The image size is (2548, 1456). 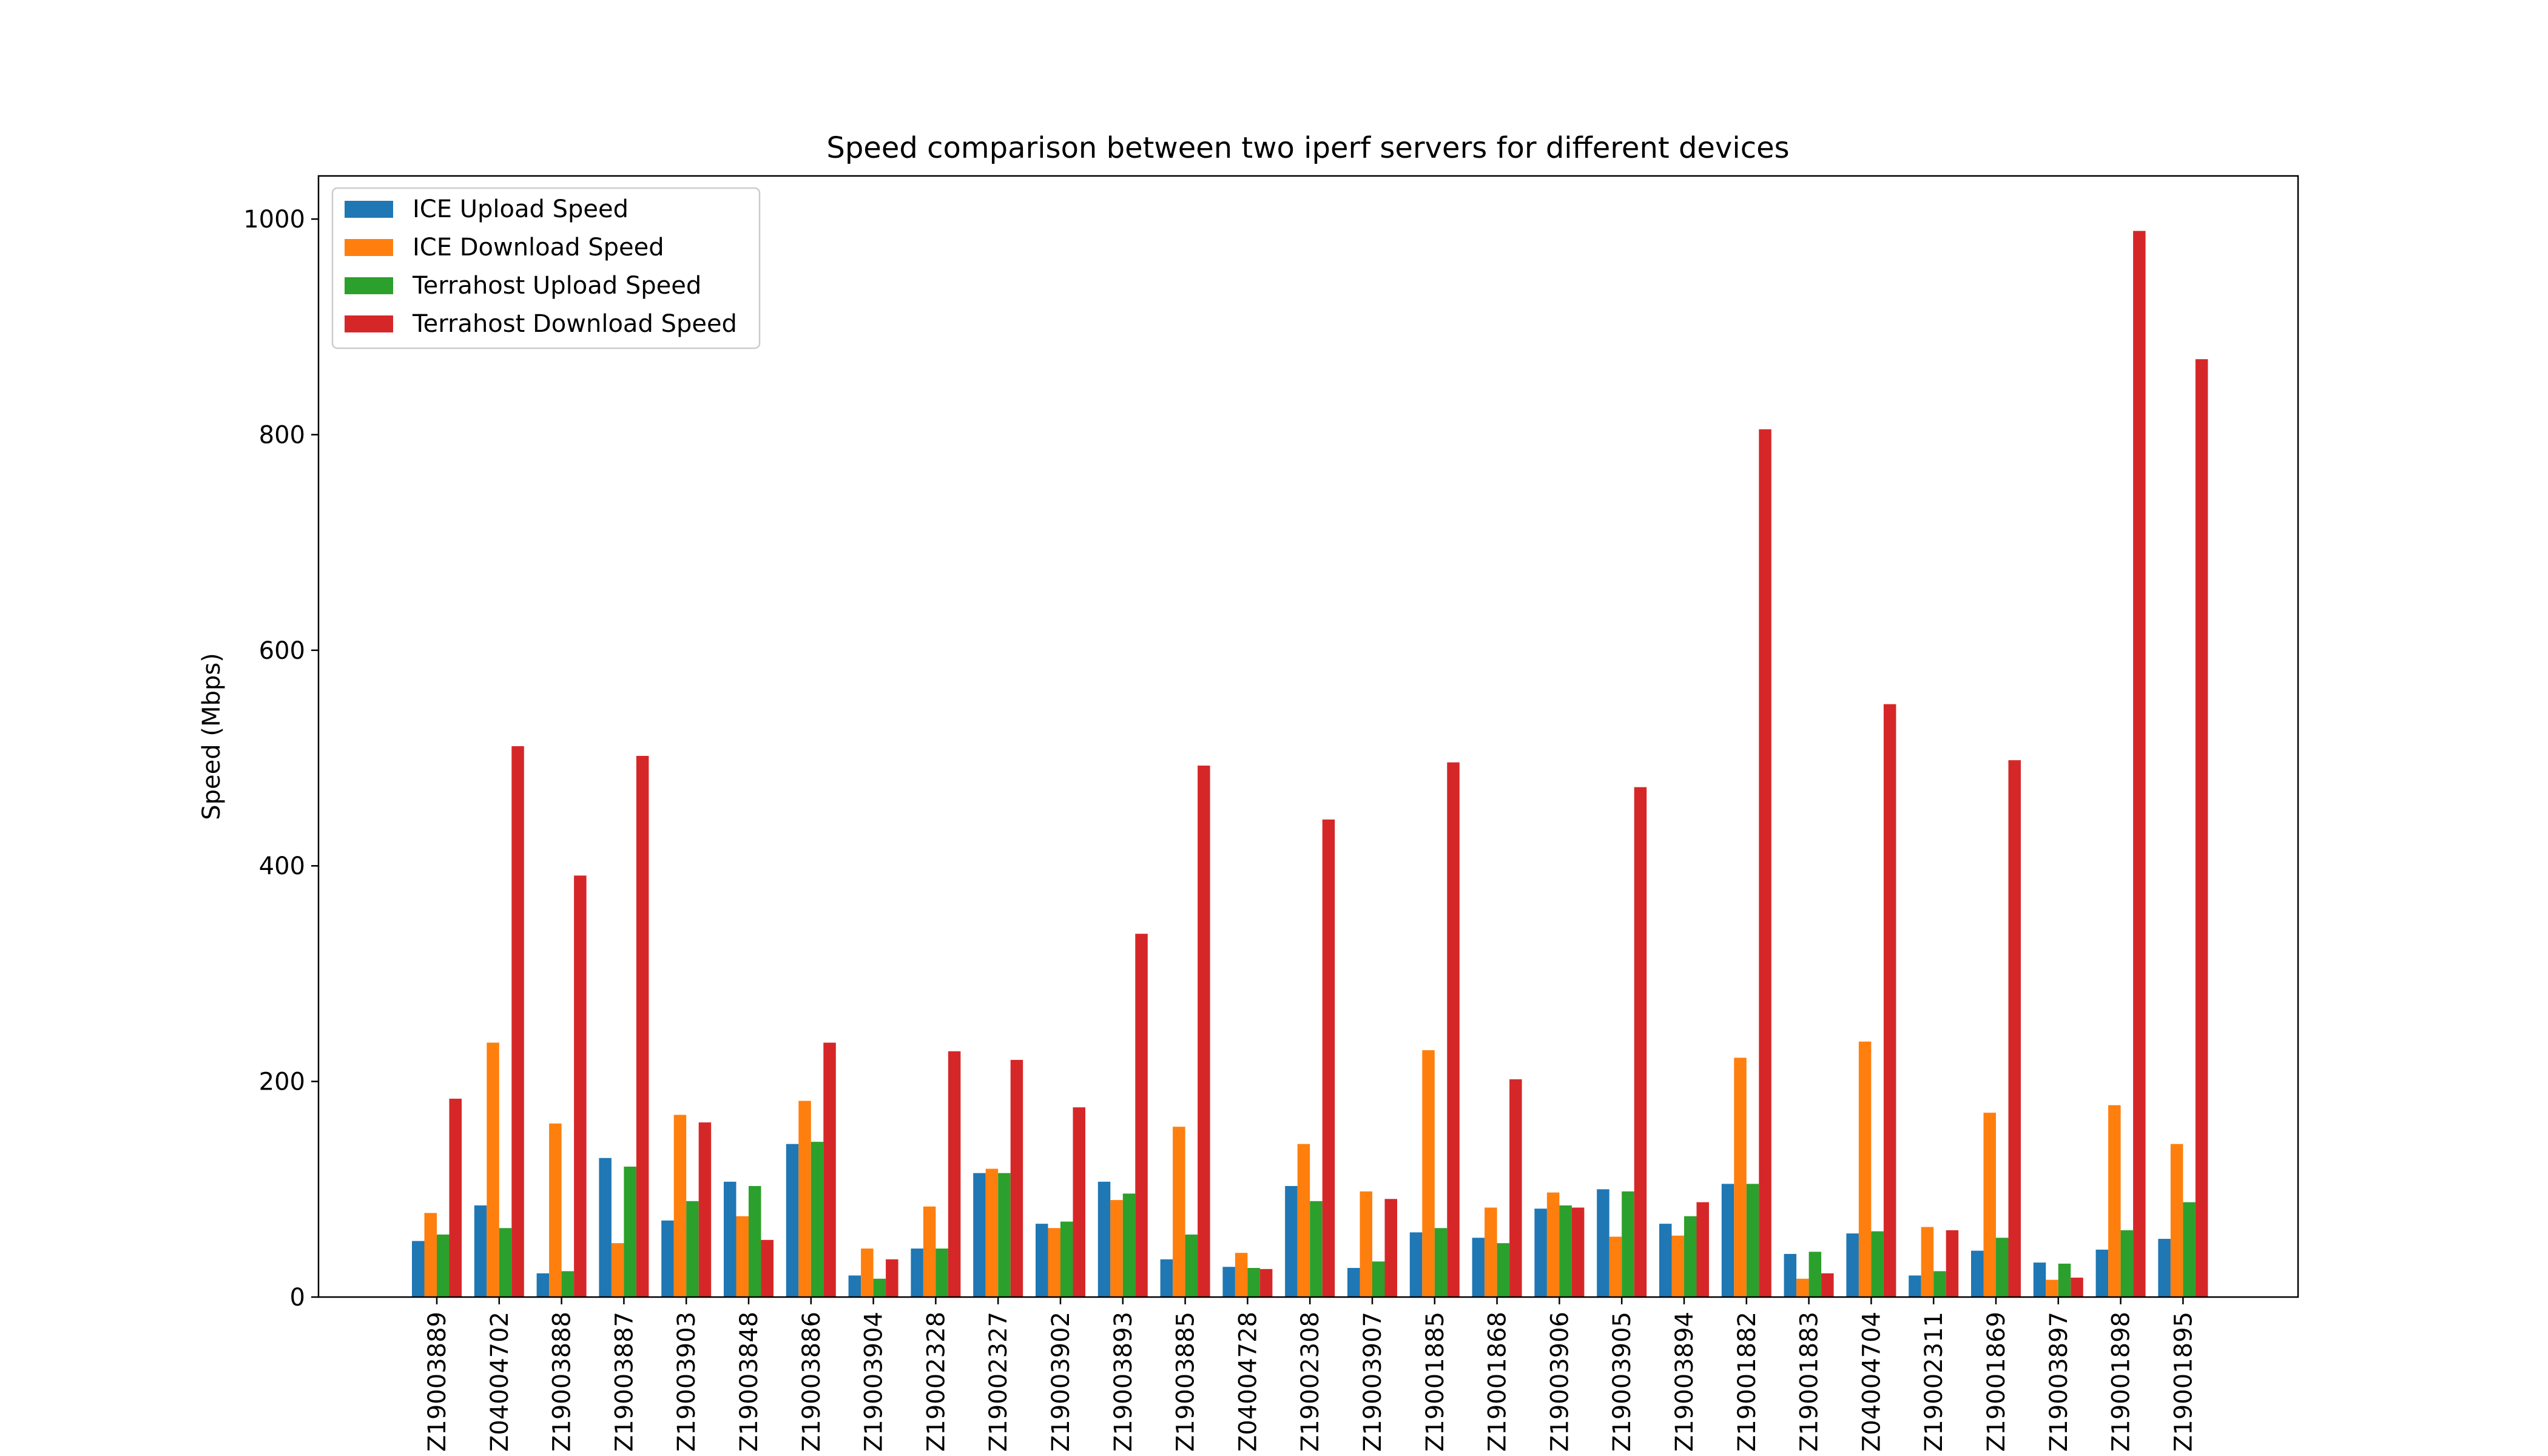 What do you see at coordinates (1790, 1275) in the screenshot?
I see `bar-ice-upload-speed-z19001883` at bounding box center [1790, 1275].